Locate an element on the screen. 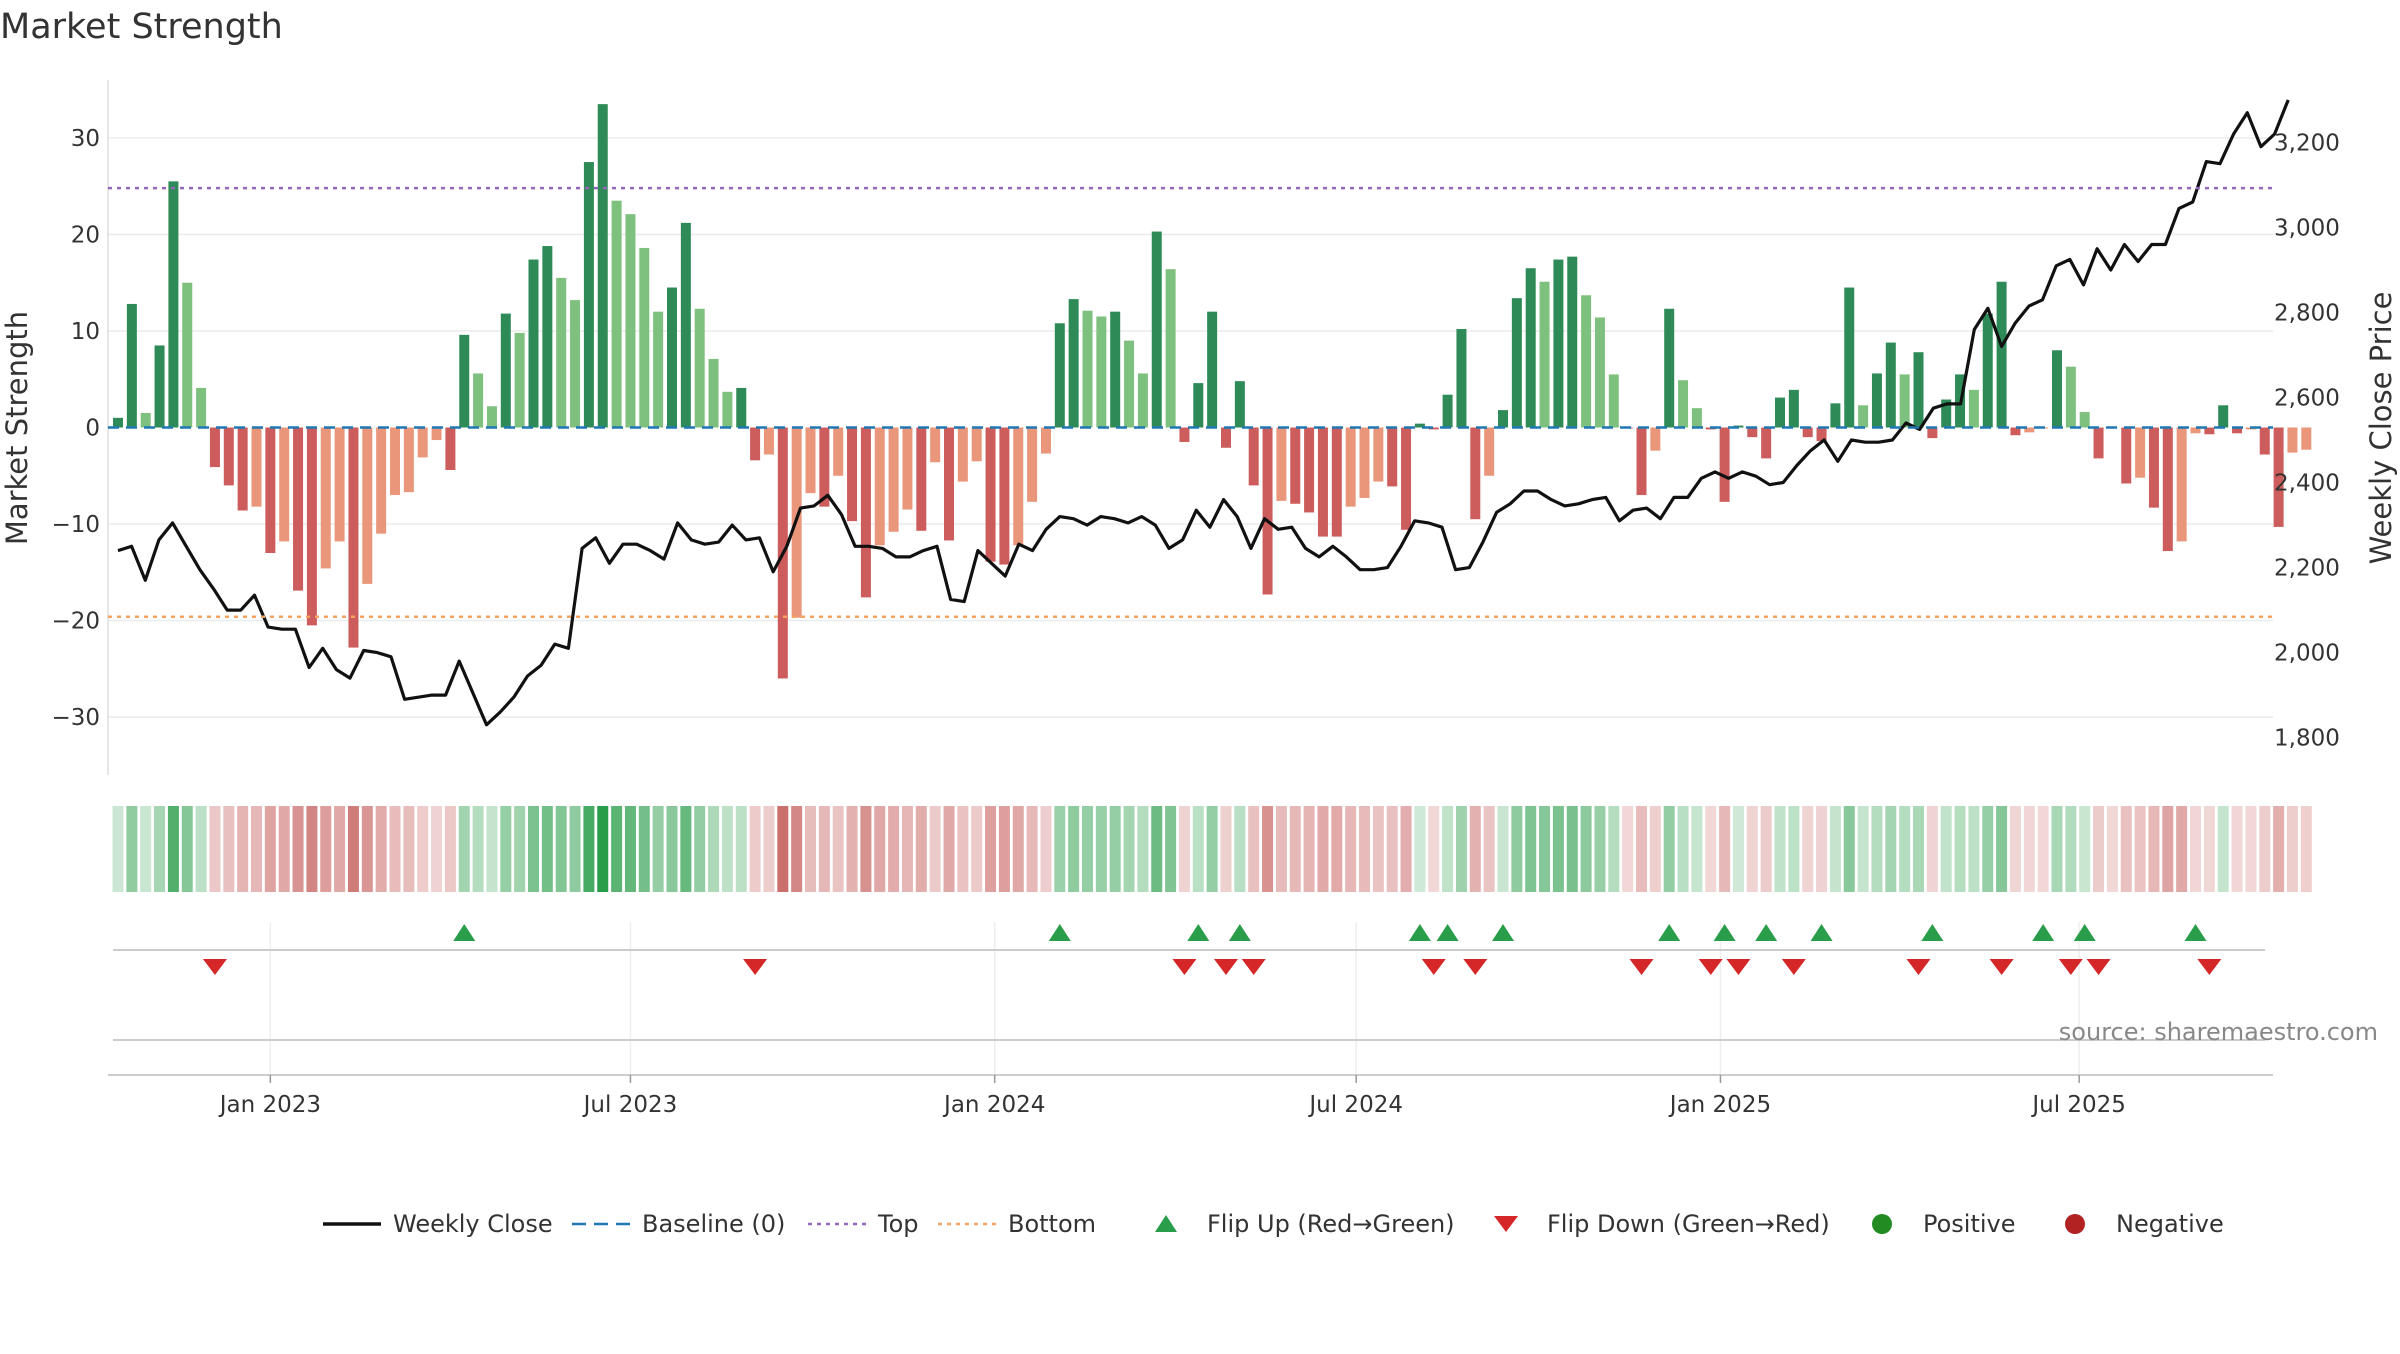 This screenshot has width=2400, height=1354. right-tick-label: 2,000 is located at coordinates (2307, 654).